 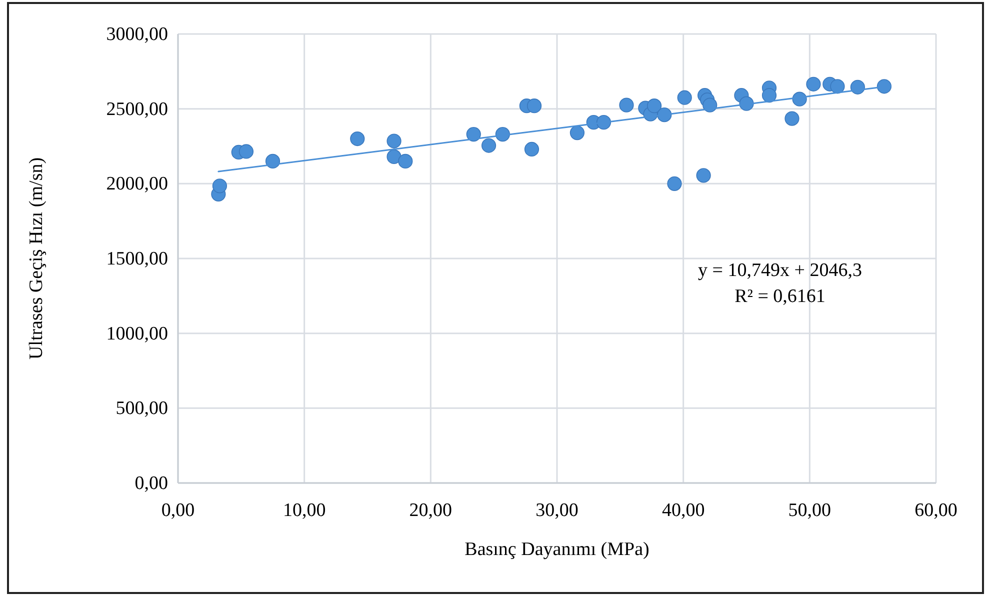 I want to click on x-tick-label: 20,00, so click(x=430, y=510).